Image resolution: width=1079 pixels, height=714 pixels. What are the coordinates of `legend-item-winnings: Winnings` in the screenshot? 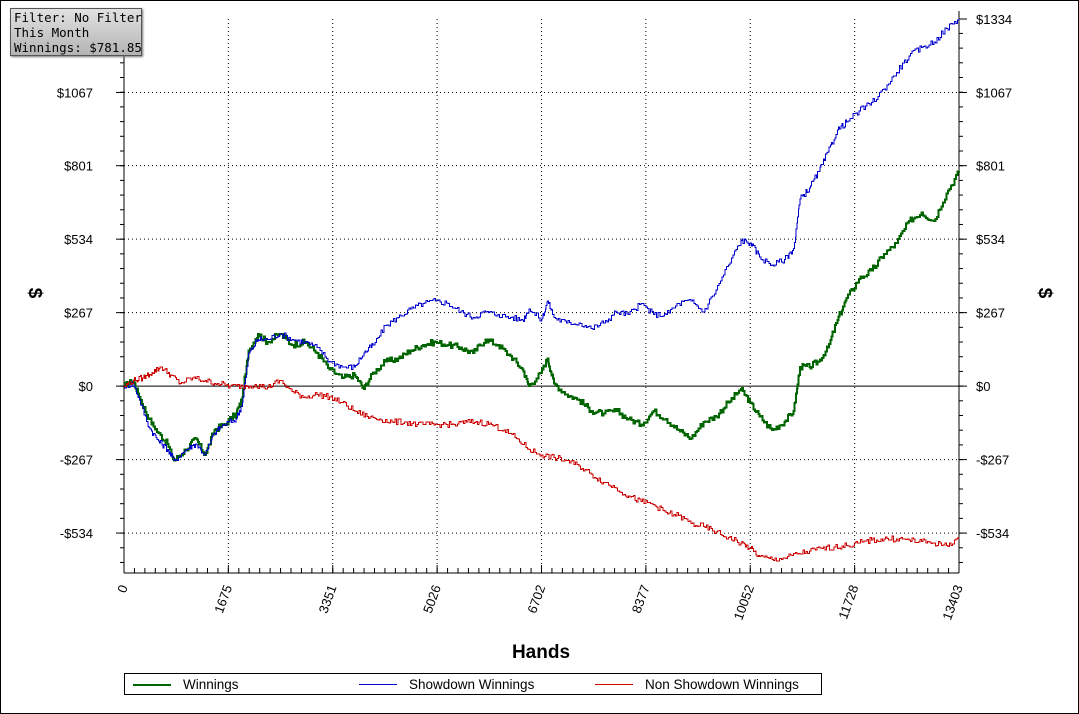 It's located at (186, 684).